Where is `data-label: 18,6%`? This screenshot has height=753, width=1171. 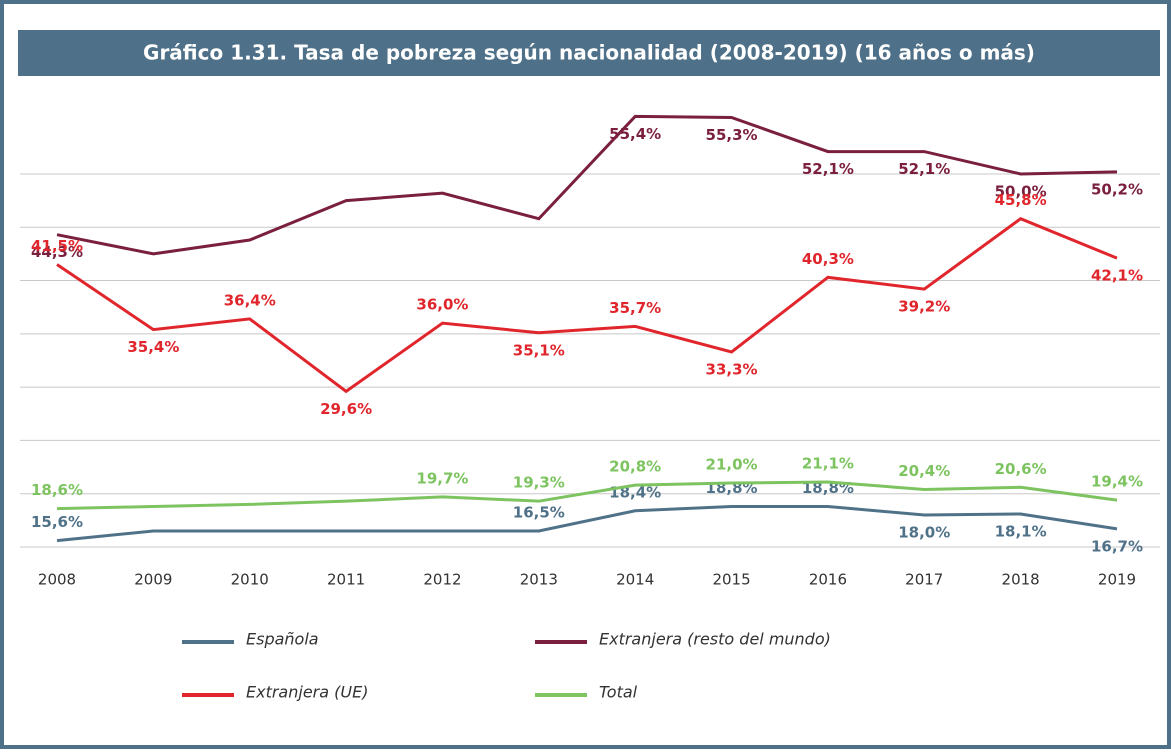 data-label: 18,6% is located at coordinates (57, 490).